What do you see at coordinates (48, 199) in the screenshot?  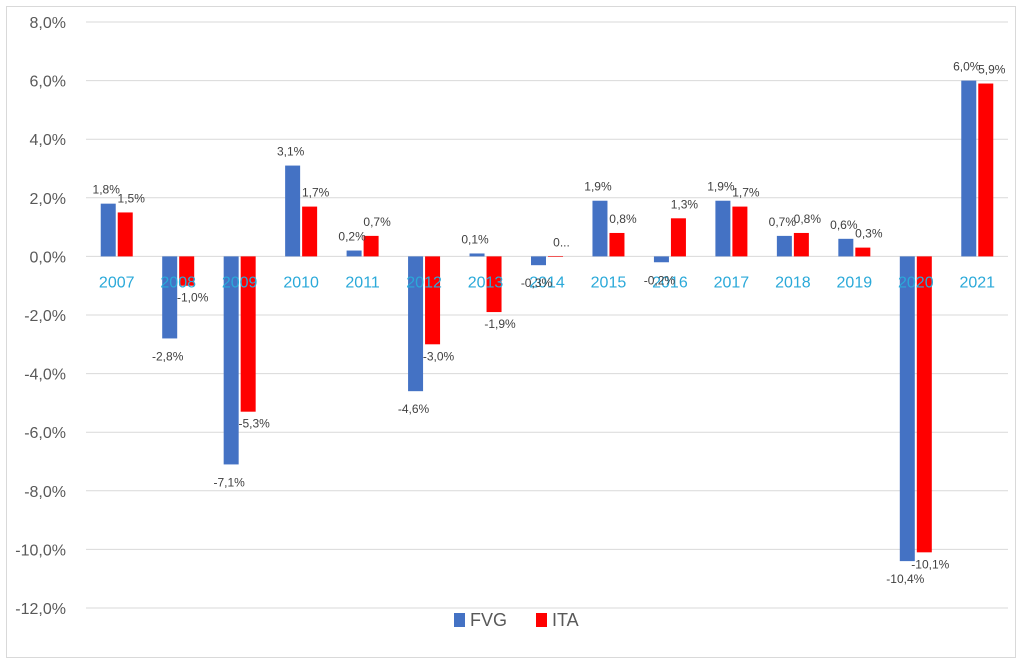 I see `y-tick-label: 2,0%` at bounding box center [48, 199].